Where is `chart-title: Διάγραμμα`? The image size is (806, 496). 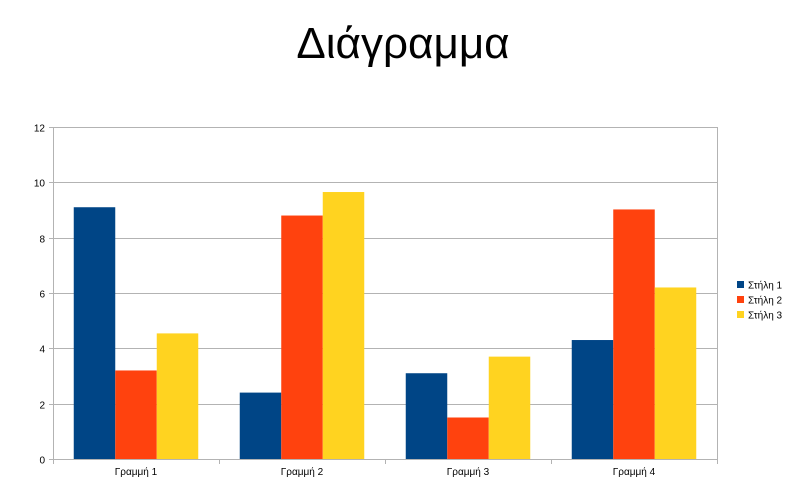
chart-title: Διάγραμμα is located at coordinates (403, 43).